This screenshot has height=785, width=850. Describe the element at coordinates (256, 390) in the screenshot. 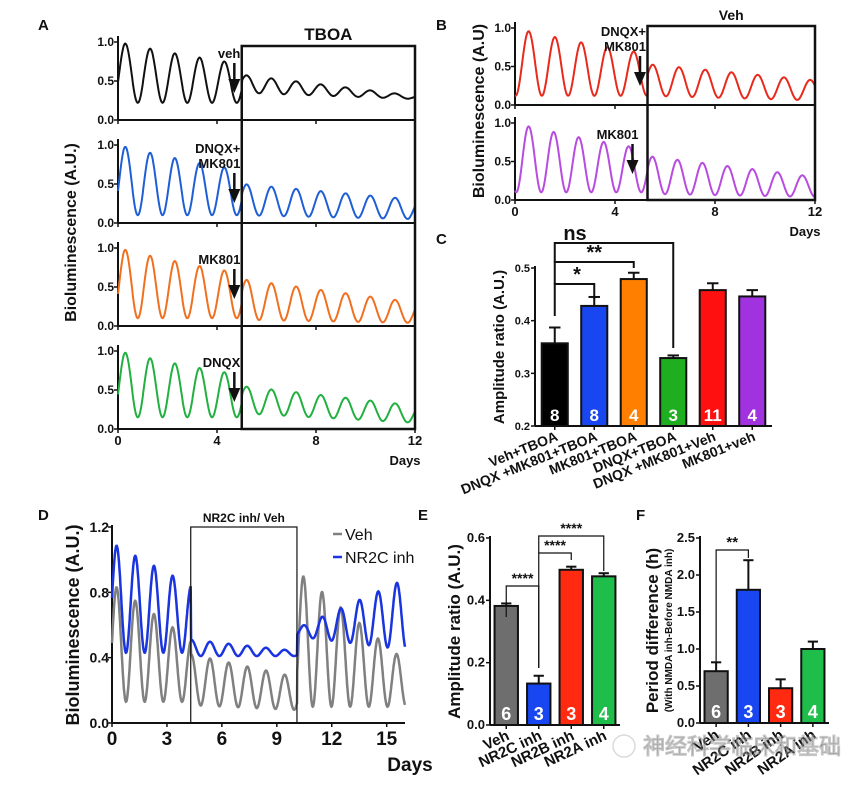

I see `subplot-dnqx: 0.0 0.5 1.0 DNQX` at that location.